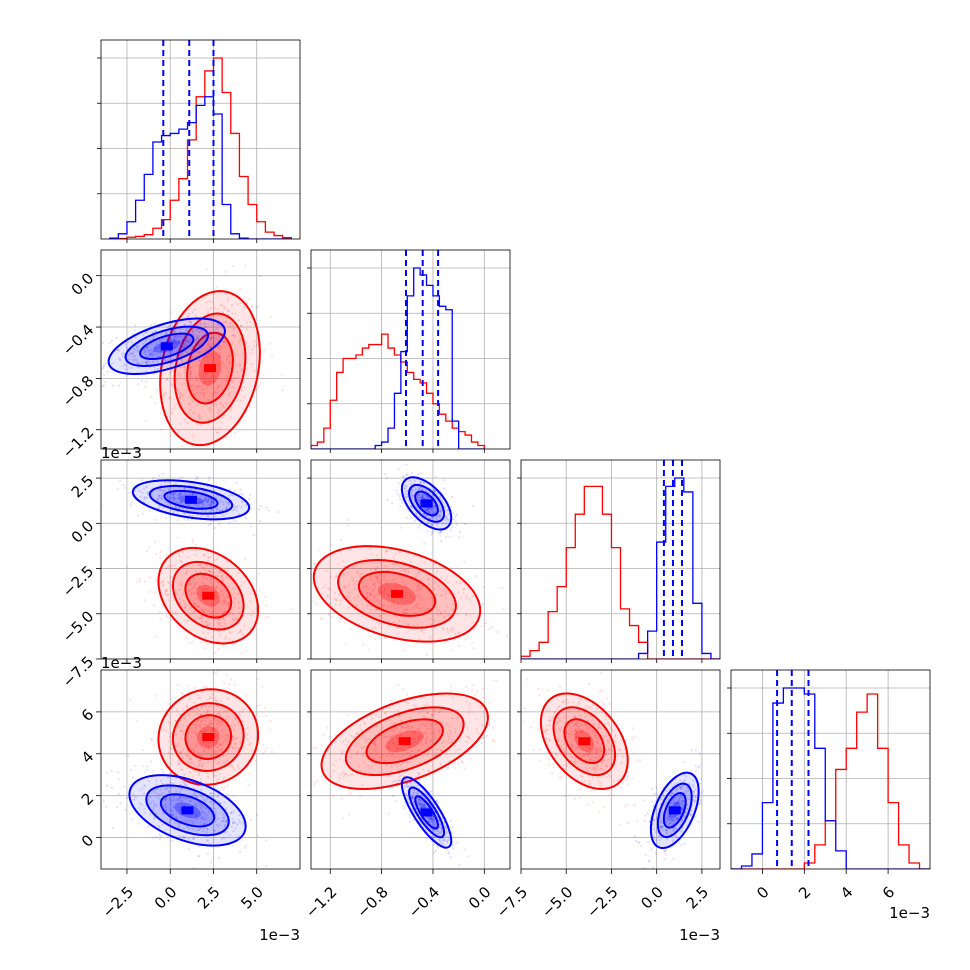 The image size is (970, 970). I want to click on blue-histogram-step, so click(200, 167).